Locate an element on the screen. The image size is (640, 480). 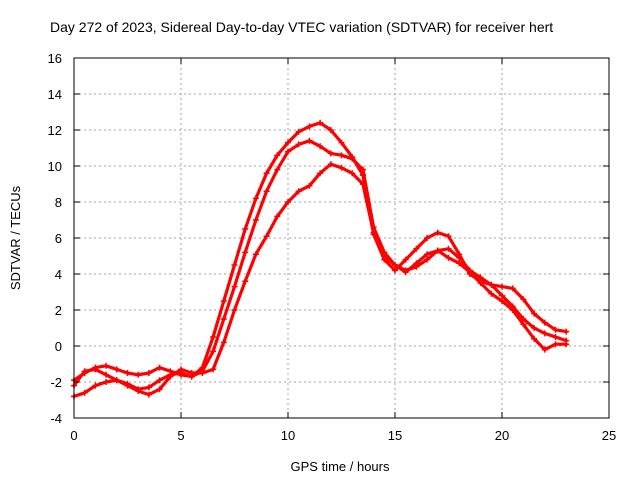
series-line is located at coordinates (464, 267).